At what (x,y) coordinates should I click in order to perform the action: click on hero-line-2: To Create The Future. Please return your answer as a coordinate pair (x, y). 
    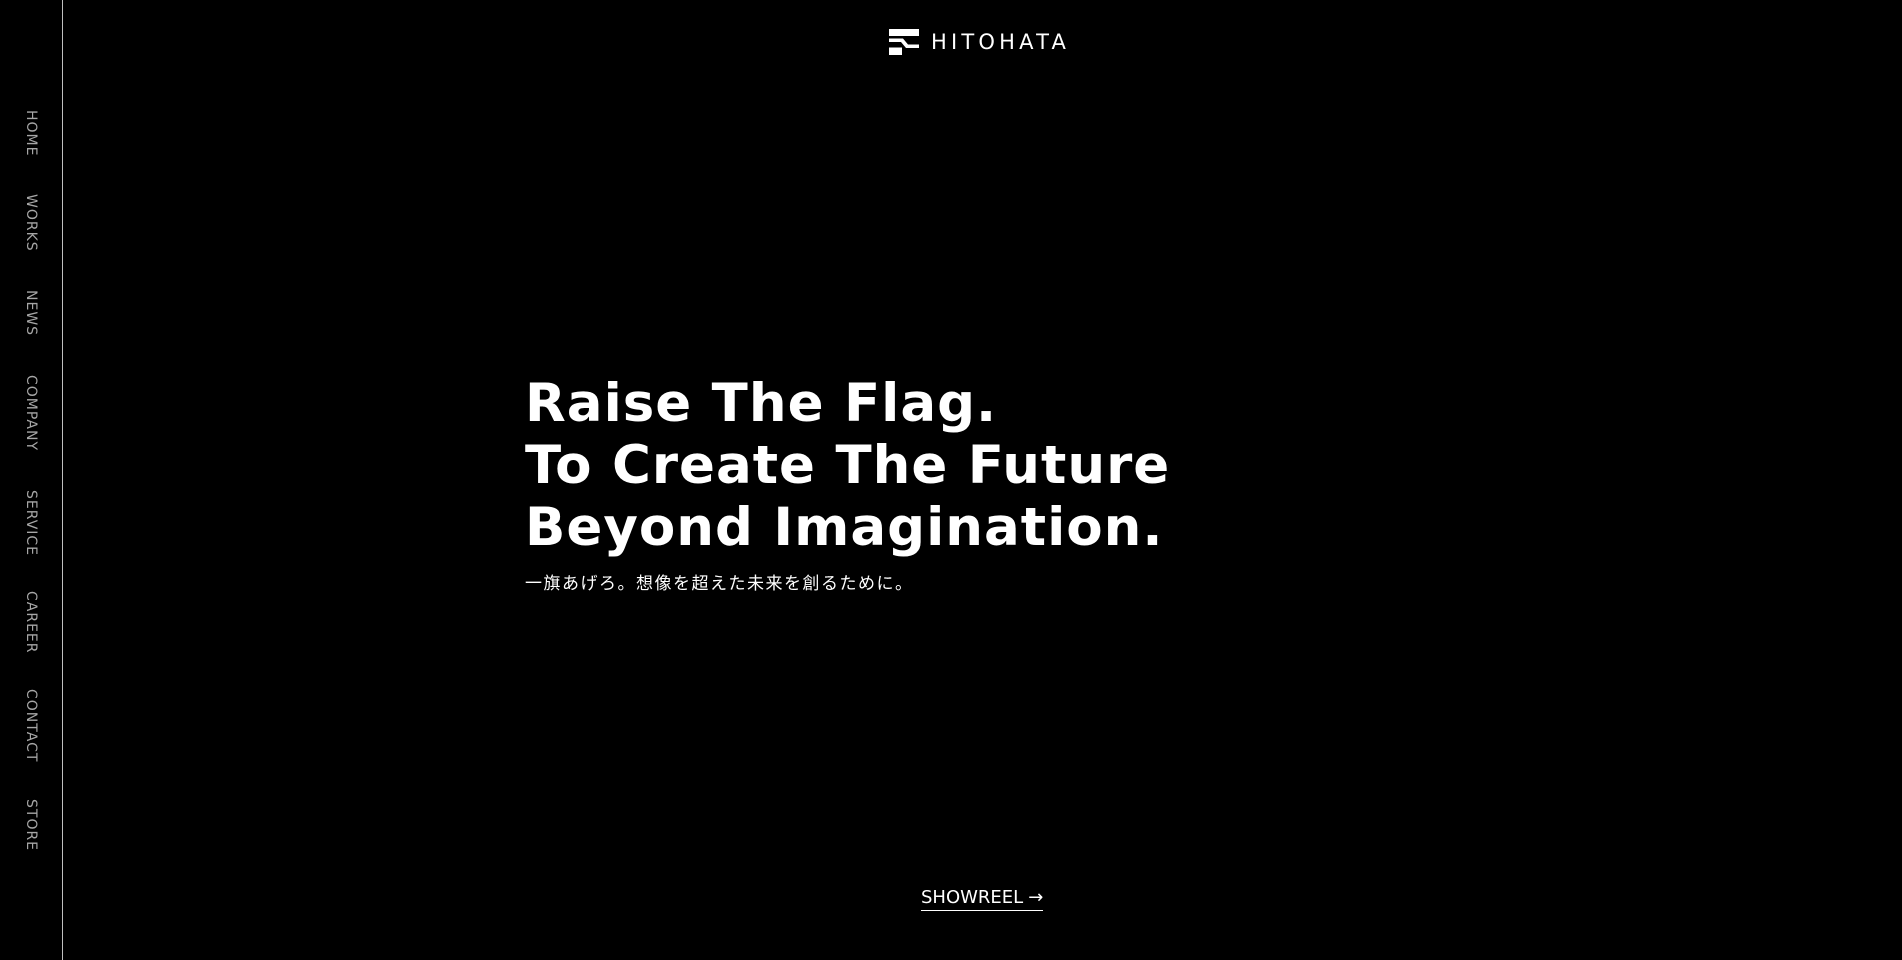
    Looking at the image, I should click on (848, 465).